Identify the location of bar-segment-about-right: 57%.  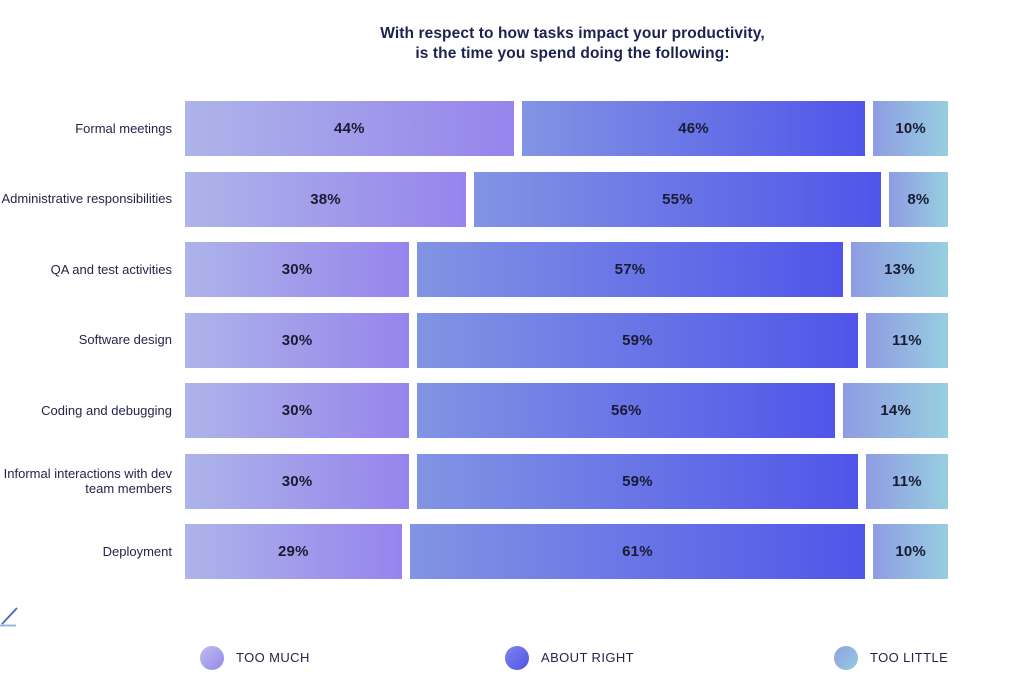
(630, 269).